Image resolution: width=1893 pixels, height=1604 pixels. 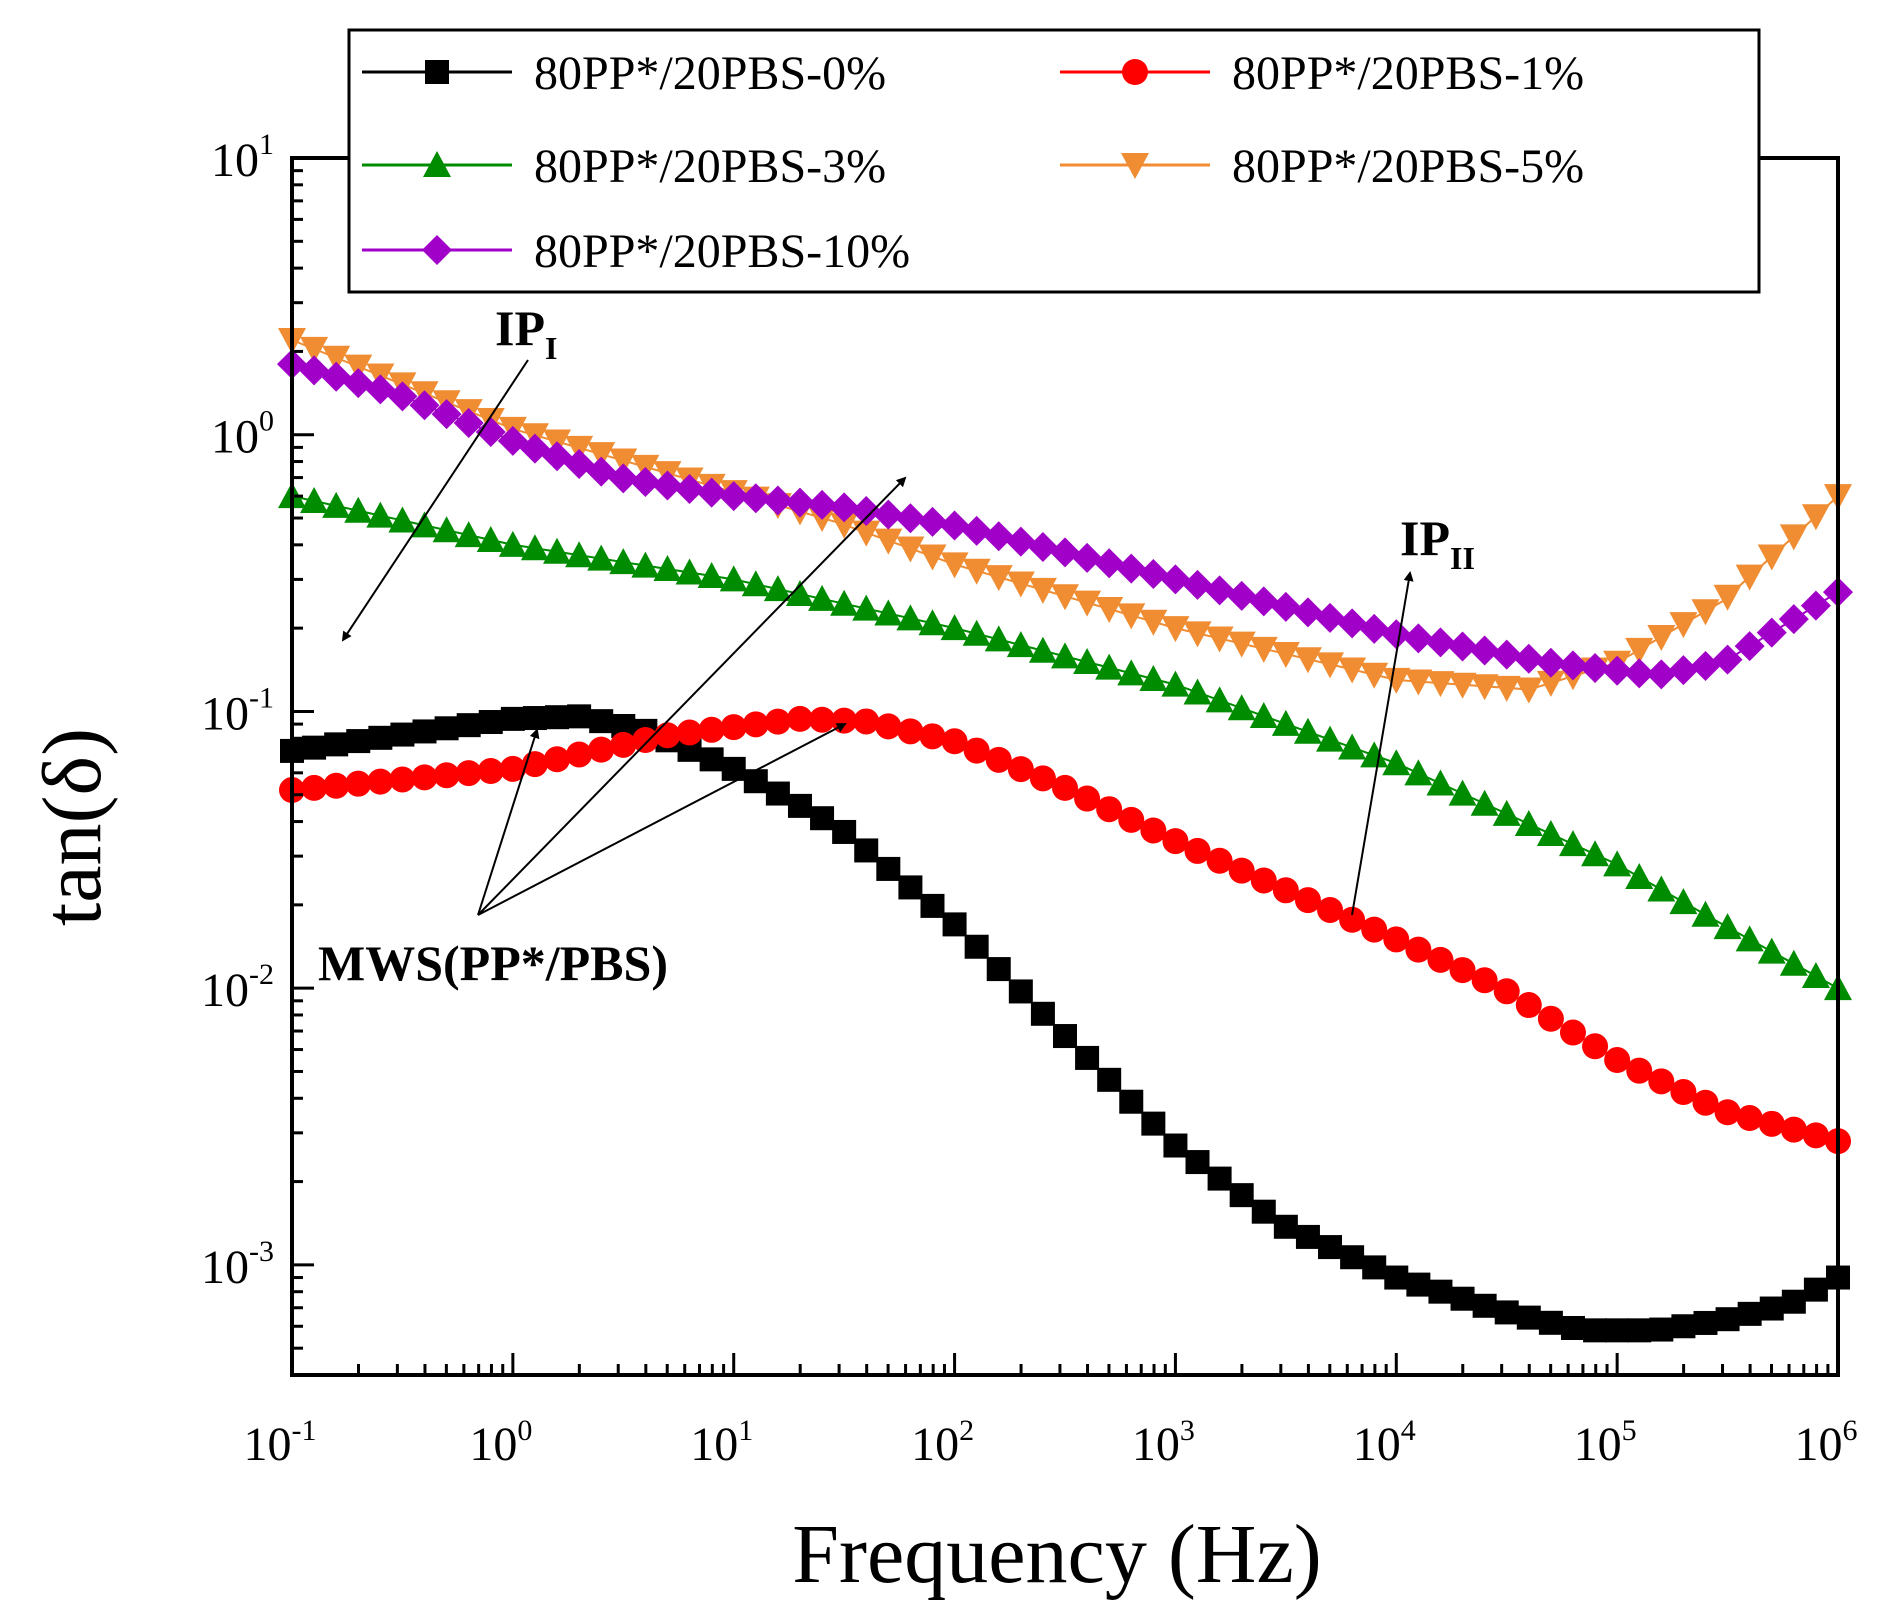 What do you see at coordinates (437, 72) in the screenshot?
I see `legend-marker` at bounding box center [437, 72].